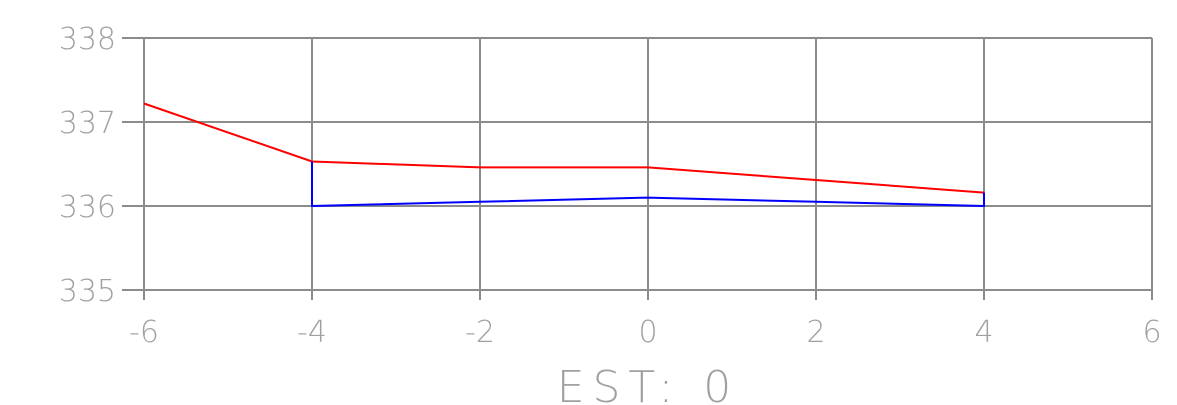  Describe the element at coordinates (983, 332) in the screenshot. I see `x-tick-label: 4` at that location.